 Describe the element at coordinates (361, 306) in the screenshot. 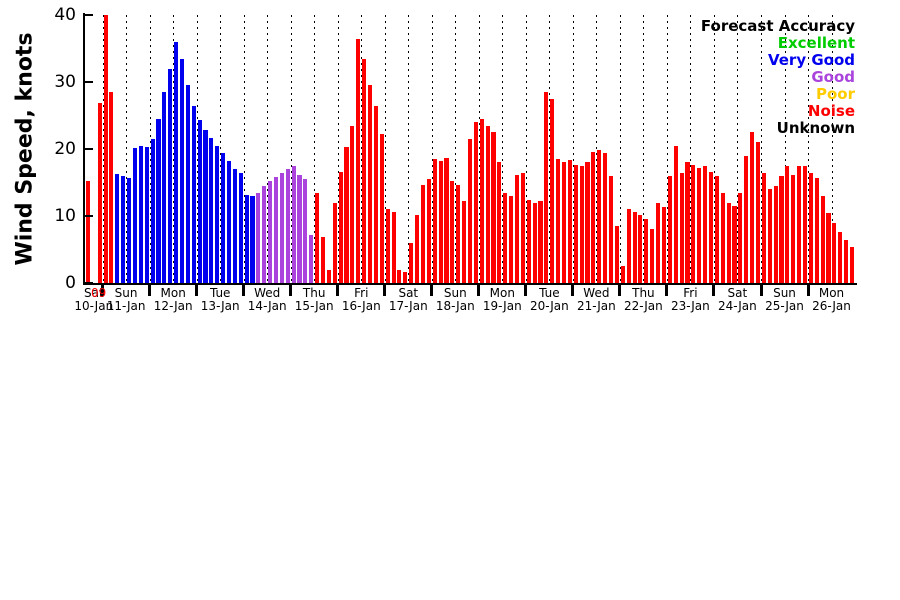

I see `x-tick-date: 16-Jan` at that location.